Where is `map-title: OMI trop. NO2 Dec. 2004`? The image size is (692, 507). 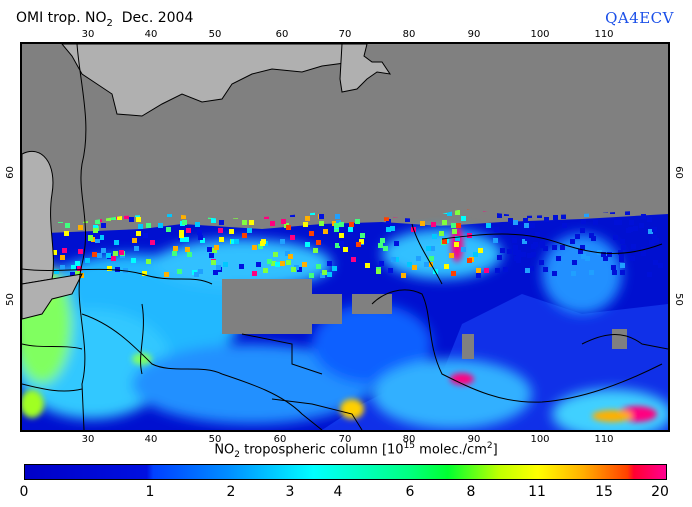
map-title: OMI trop. NO2 Dec. 2004 is located at coordinates (104, 19).